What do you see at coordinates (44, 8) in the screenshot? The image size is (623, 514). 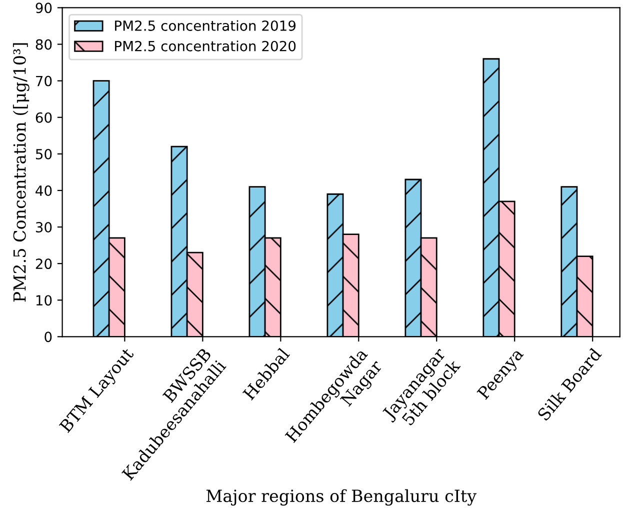 I see `y-tick-label: 90` at bounding box center [44, 8].